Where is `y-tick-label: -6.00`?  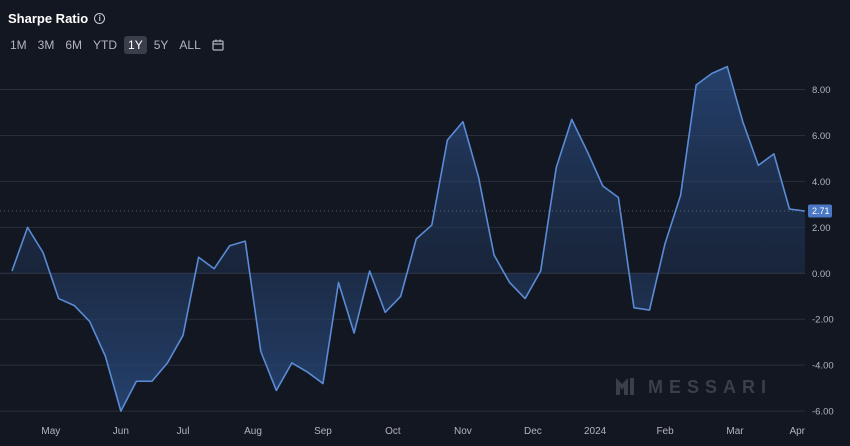
y-tick-label: -6.00 is located at coordinates (823, 412).